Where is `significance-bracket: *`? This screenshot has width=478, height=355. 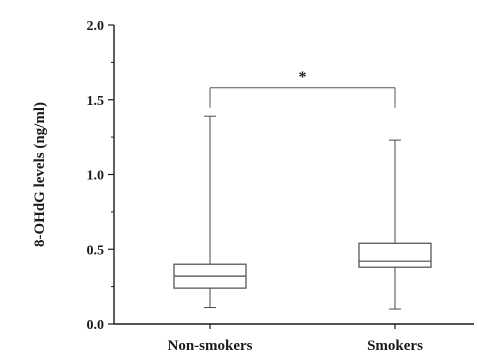 significance-bracket: * is located at coordinates (302, 88).